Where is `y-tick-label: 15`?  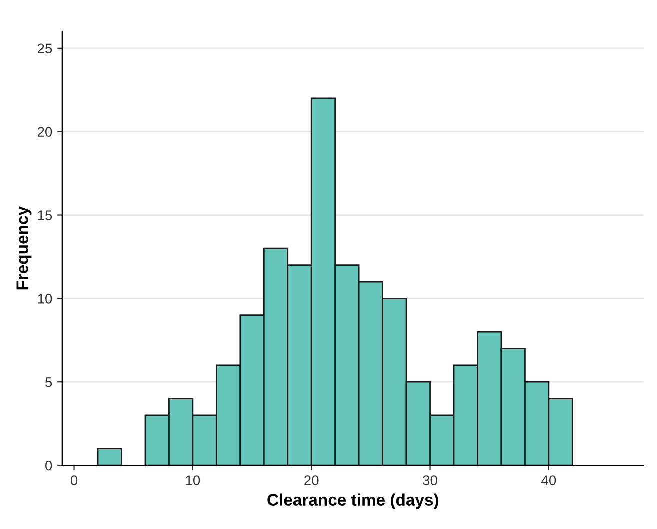 y-tick-label: 15 is located at coordinates (45, 215).